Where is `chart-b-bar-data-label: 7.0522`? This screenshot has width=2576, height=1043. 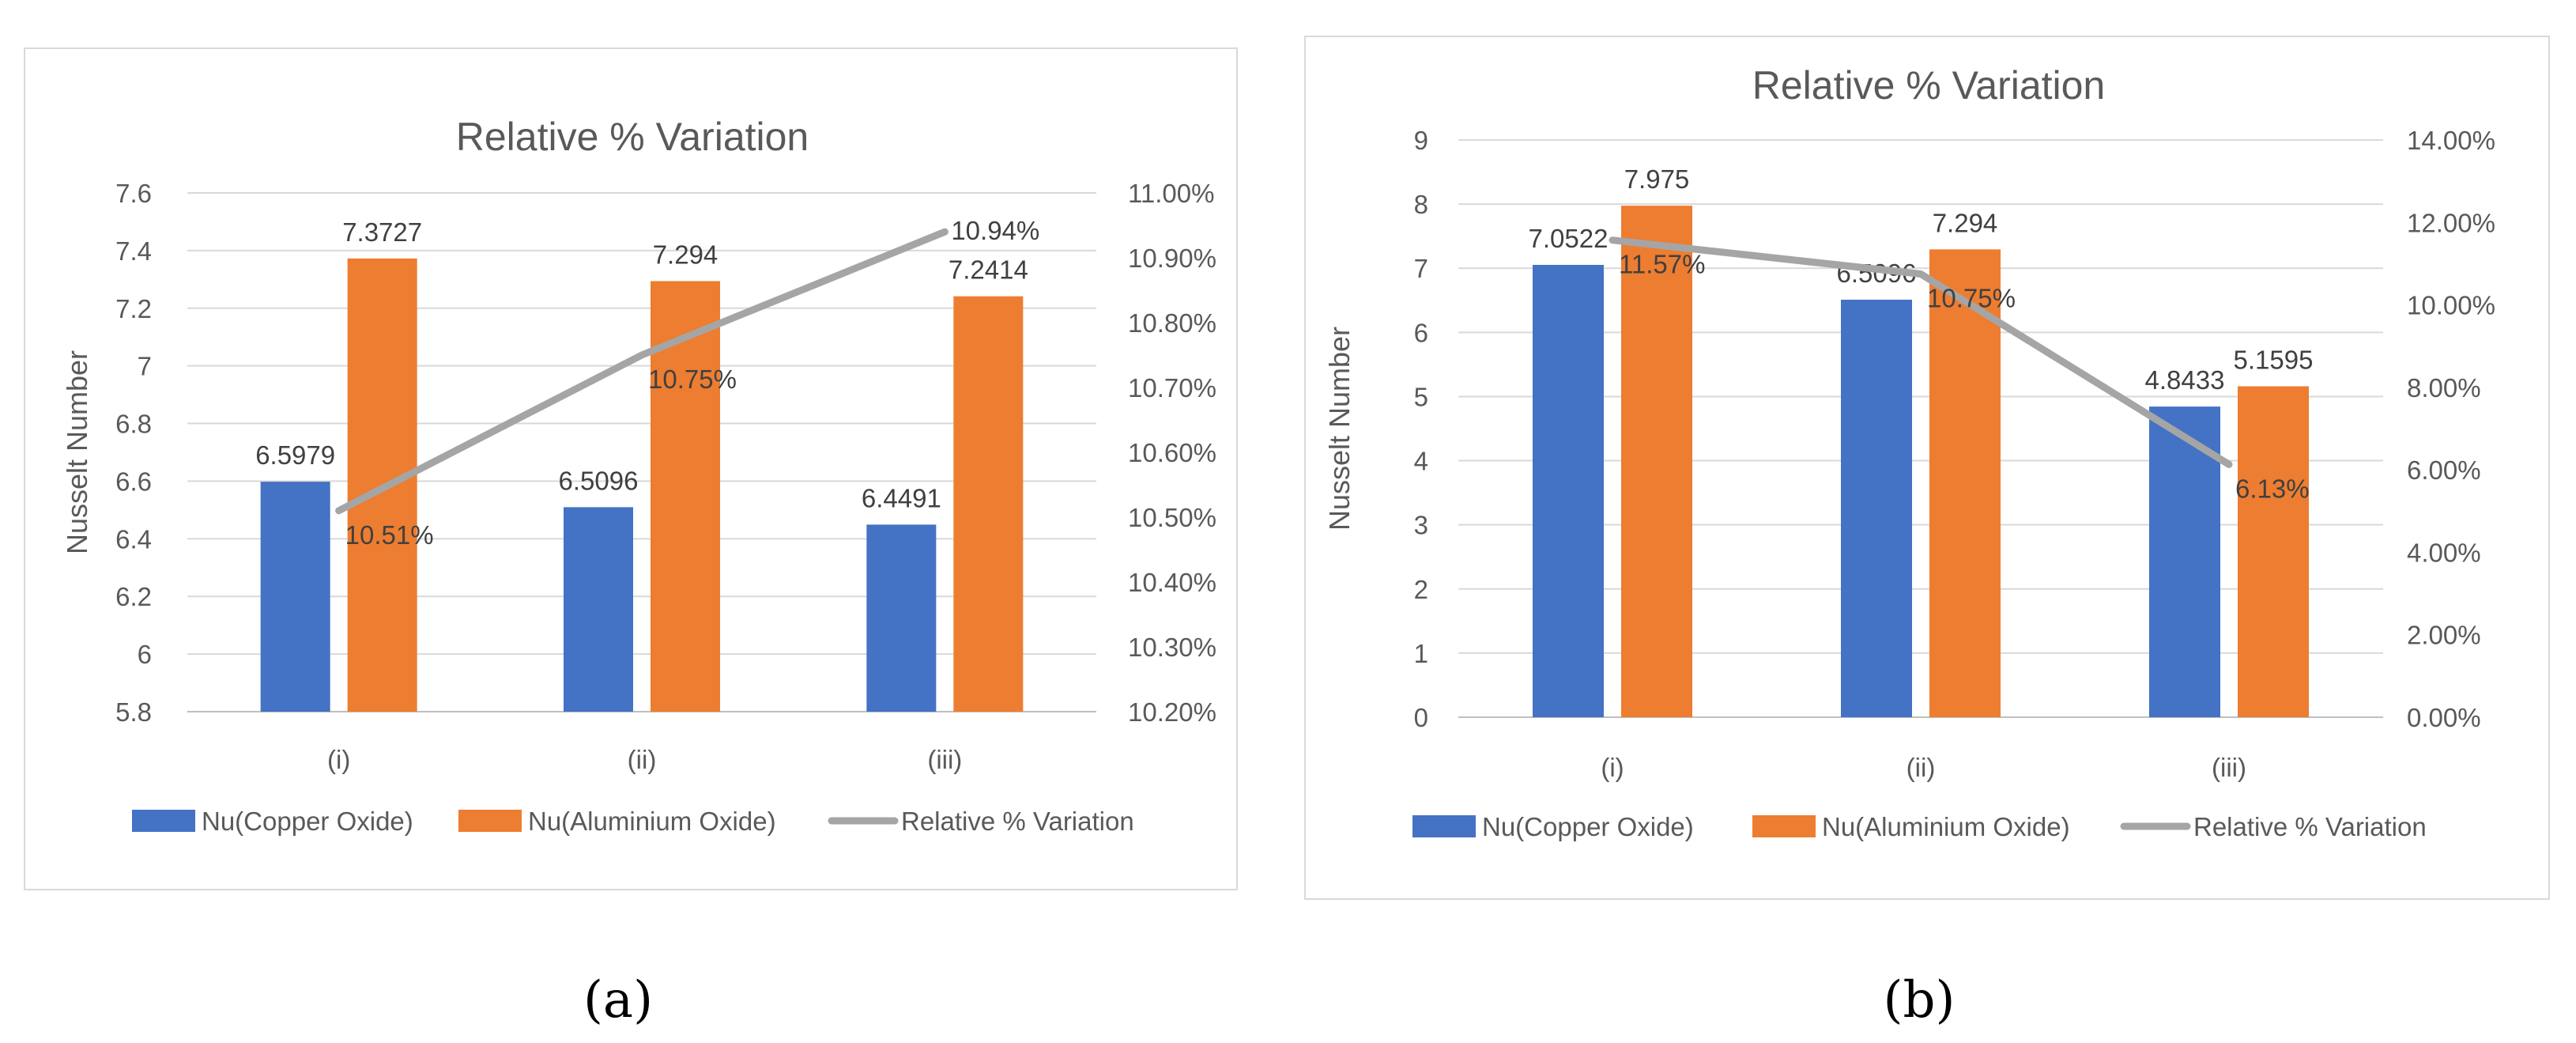 chart-b-bar-data-label: 7.0522 is located at coordinates (1569, 238).